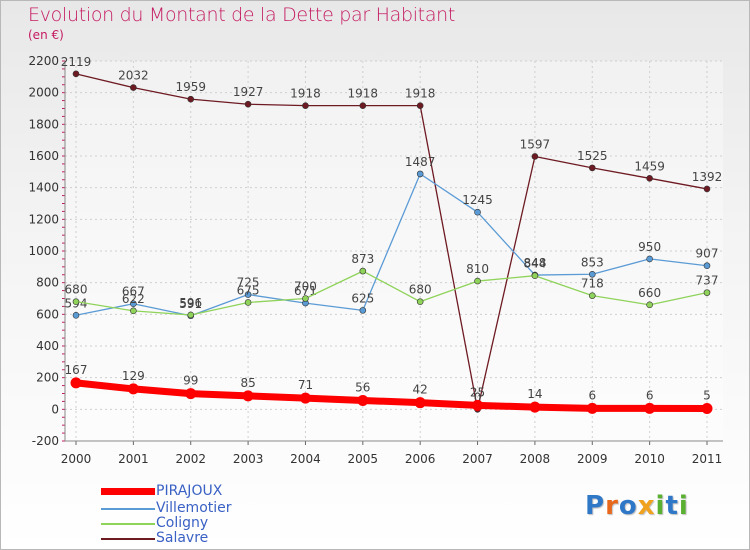 This screenshot has height=550, width=750. Describe the element at coordinates (76, 370) in the screenshot. I see `data-label-pirajoux: 167` at that location.